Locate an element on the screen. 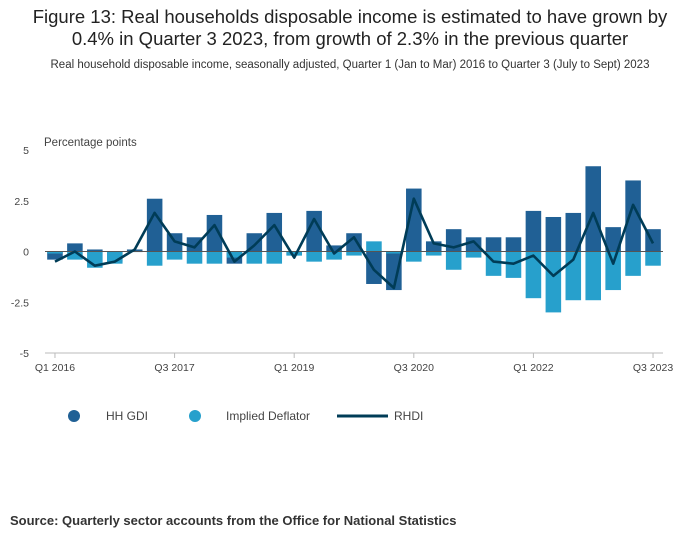  y-tick-label: 5 is located at coordinates (26, 151).